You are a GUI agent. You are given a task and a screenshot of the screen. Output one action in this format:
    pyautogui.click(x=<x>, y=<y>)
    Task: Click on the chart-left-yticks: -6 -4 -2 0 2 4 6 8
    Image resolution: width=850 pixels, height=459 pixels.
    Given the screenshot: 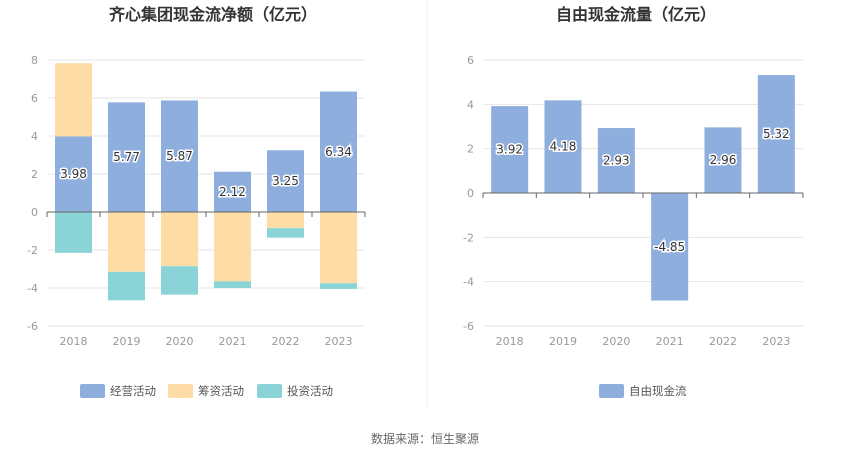 What is the action you would take?
    pyautogui.click(x=32, y=193)
    